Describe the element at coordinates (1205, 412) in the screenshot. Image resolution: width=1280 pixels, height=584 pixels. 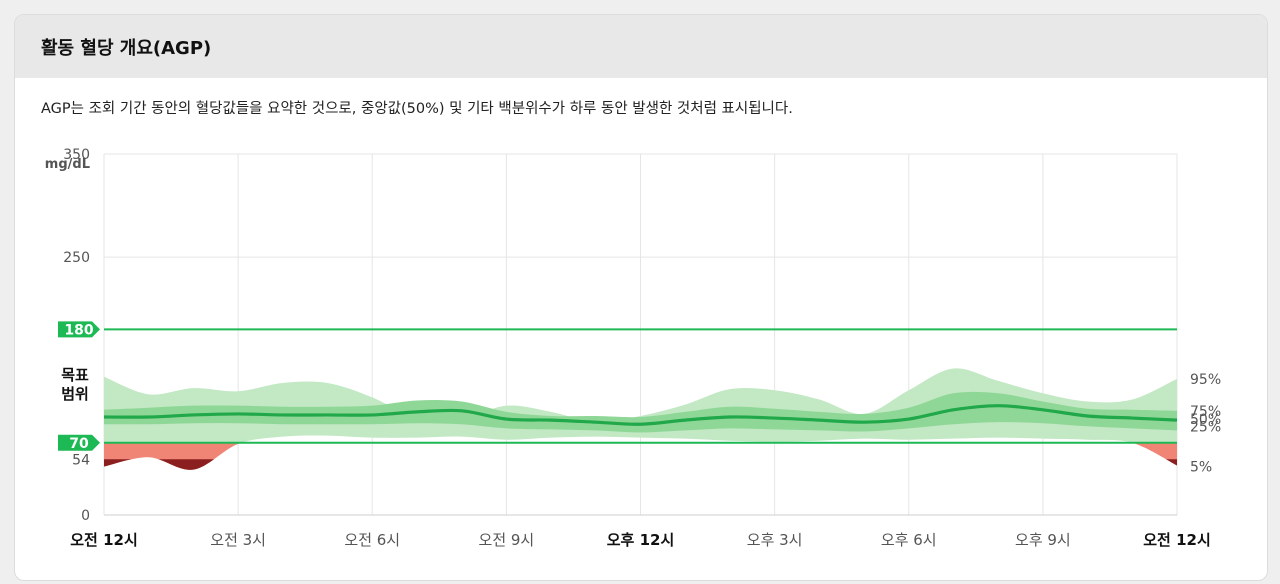
I see `percentile-label: 75%` at that location.